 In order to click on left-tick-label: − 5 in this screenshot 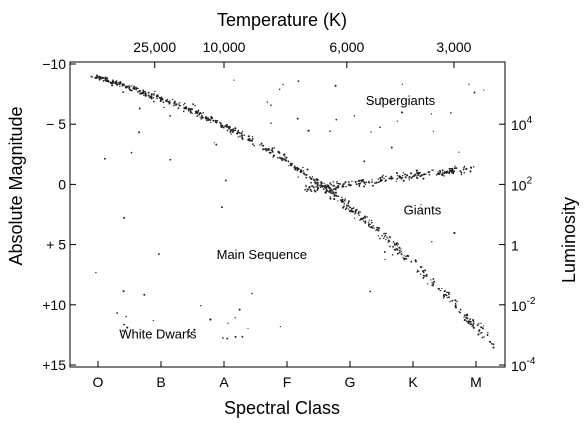, I will do `click(56, 124)`.